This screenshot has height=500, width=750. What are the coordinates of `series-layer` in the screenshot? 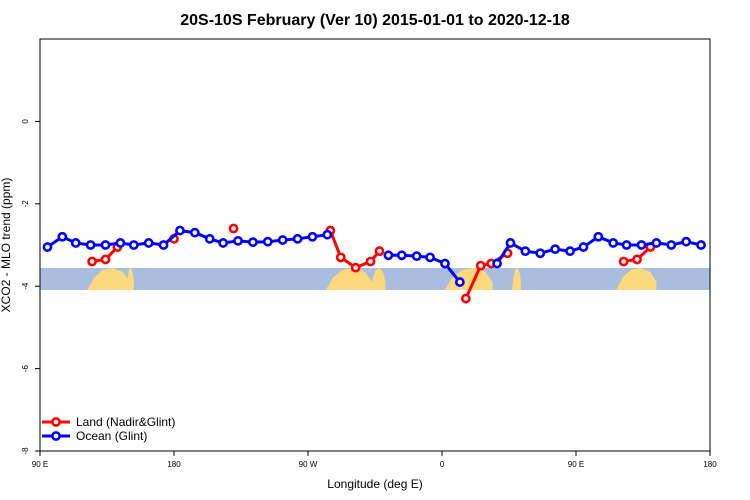 It's located at (374, 263).